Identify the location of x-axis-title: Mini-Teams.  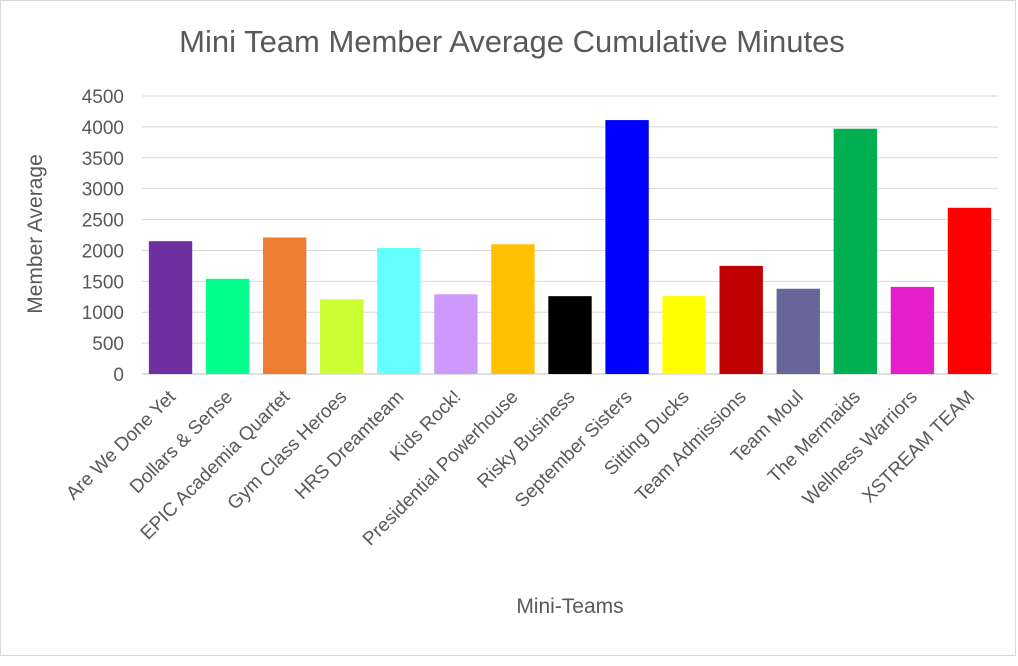
(569, 606).